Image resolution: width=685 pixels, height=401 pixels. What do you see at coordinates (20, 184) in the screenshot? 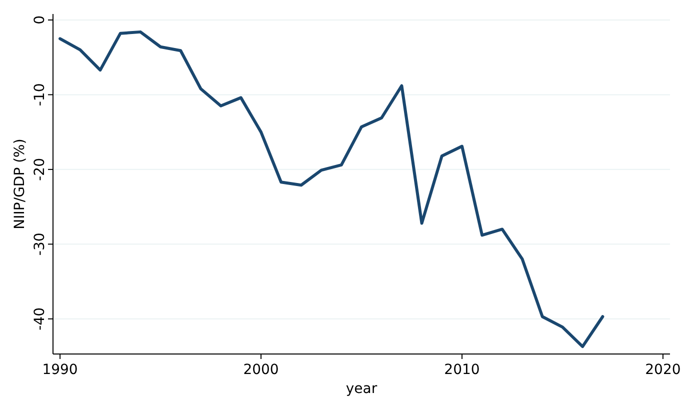
I see `y-axis-title: NIIP/GDP (%)` at bounding box center [20, 184].